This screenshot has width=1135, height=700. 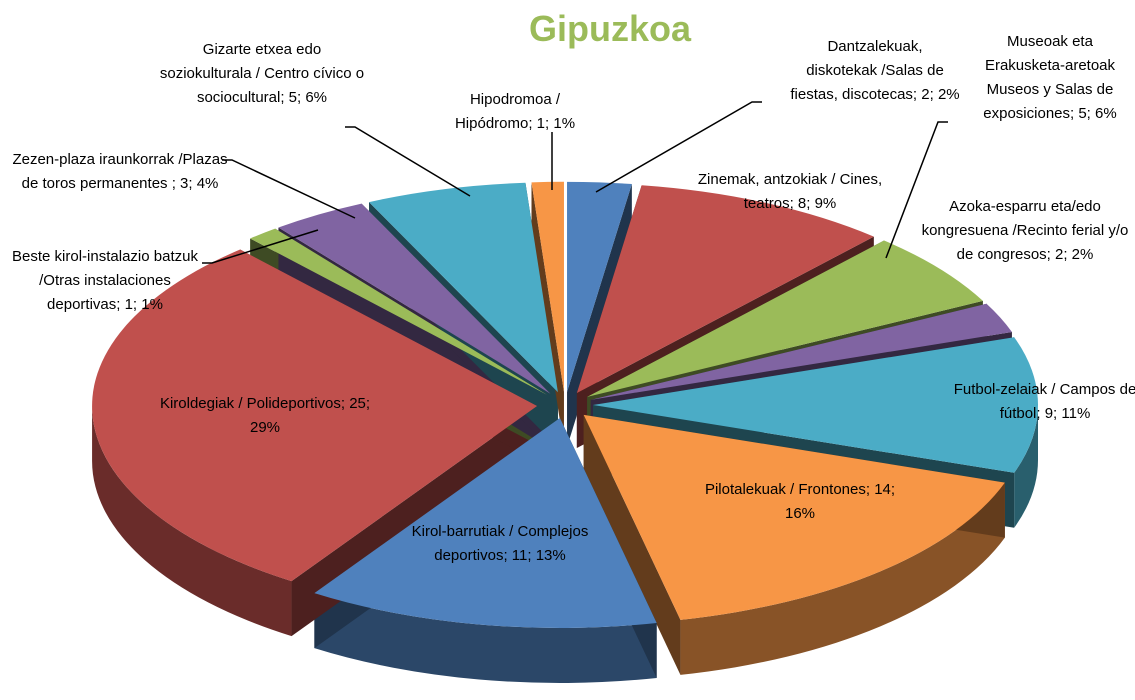 What do you see at coordinates (515, 111) in the screenshot?
I see `slice-label: Hipodromoa / Hipódromo; 1; 1%` at bounding box center [515, 111].